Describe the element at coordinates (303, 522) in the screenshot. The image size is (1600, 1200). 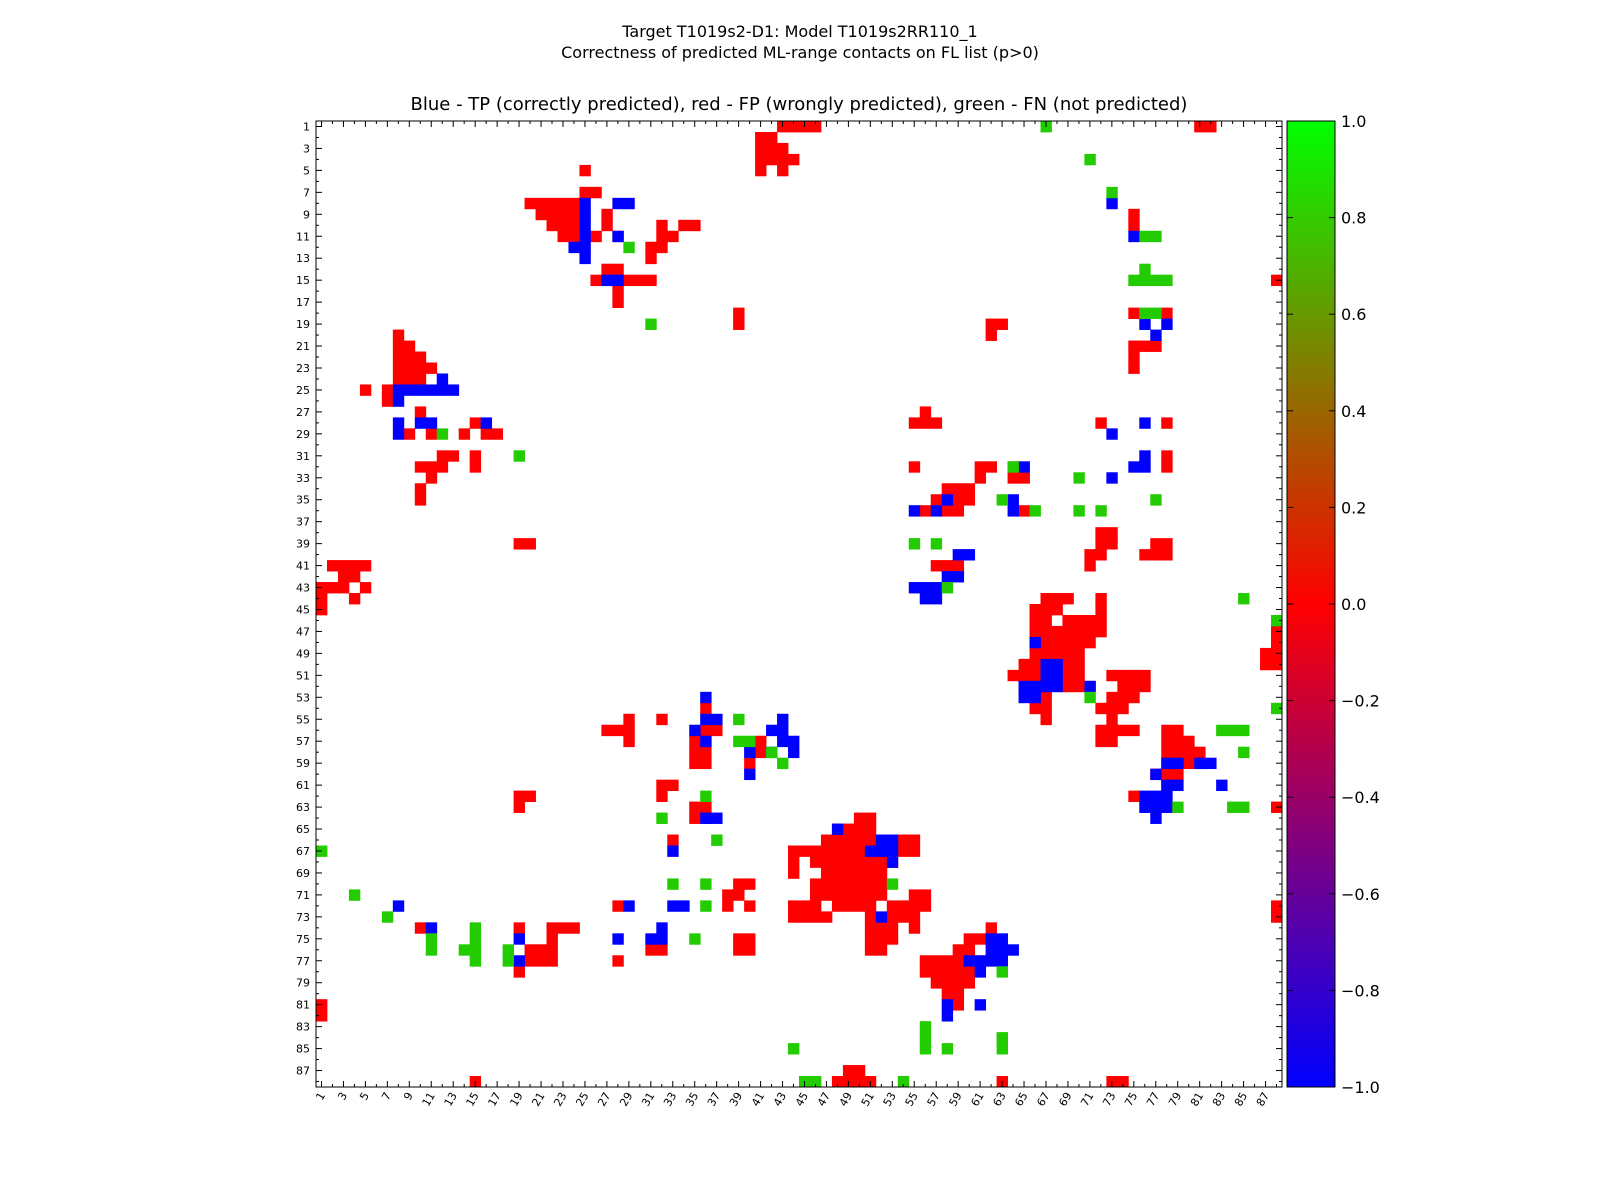
I see `y-tick-label: 37` at that location.